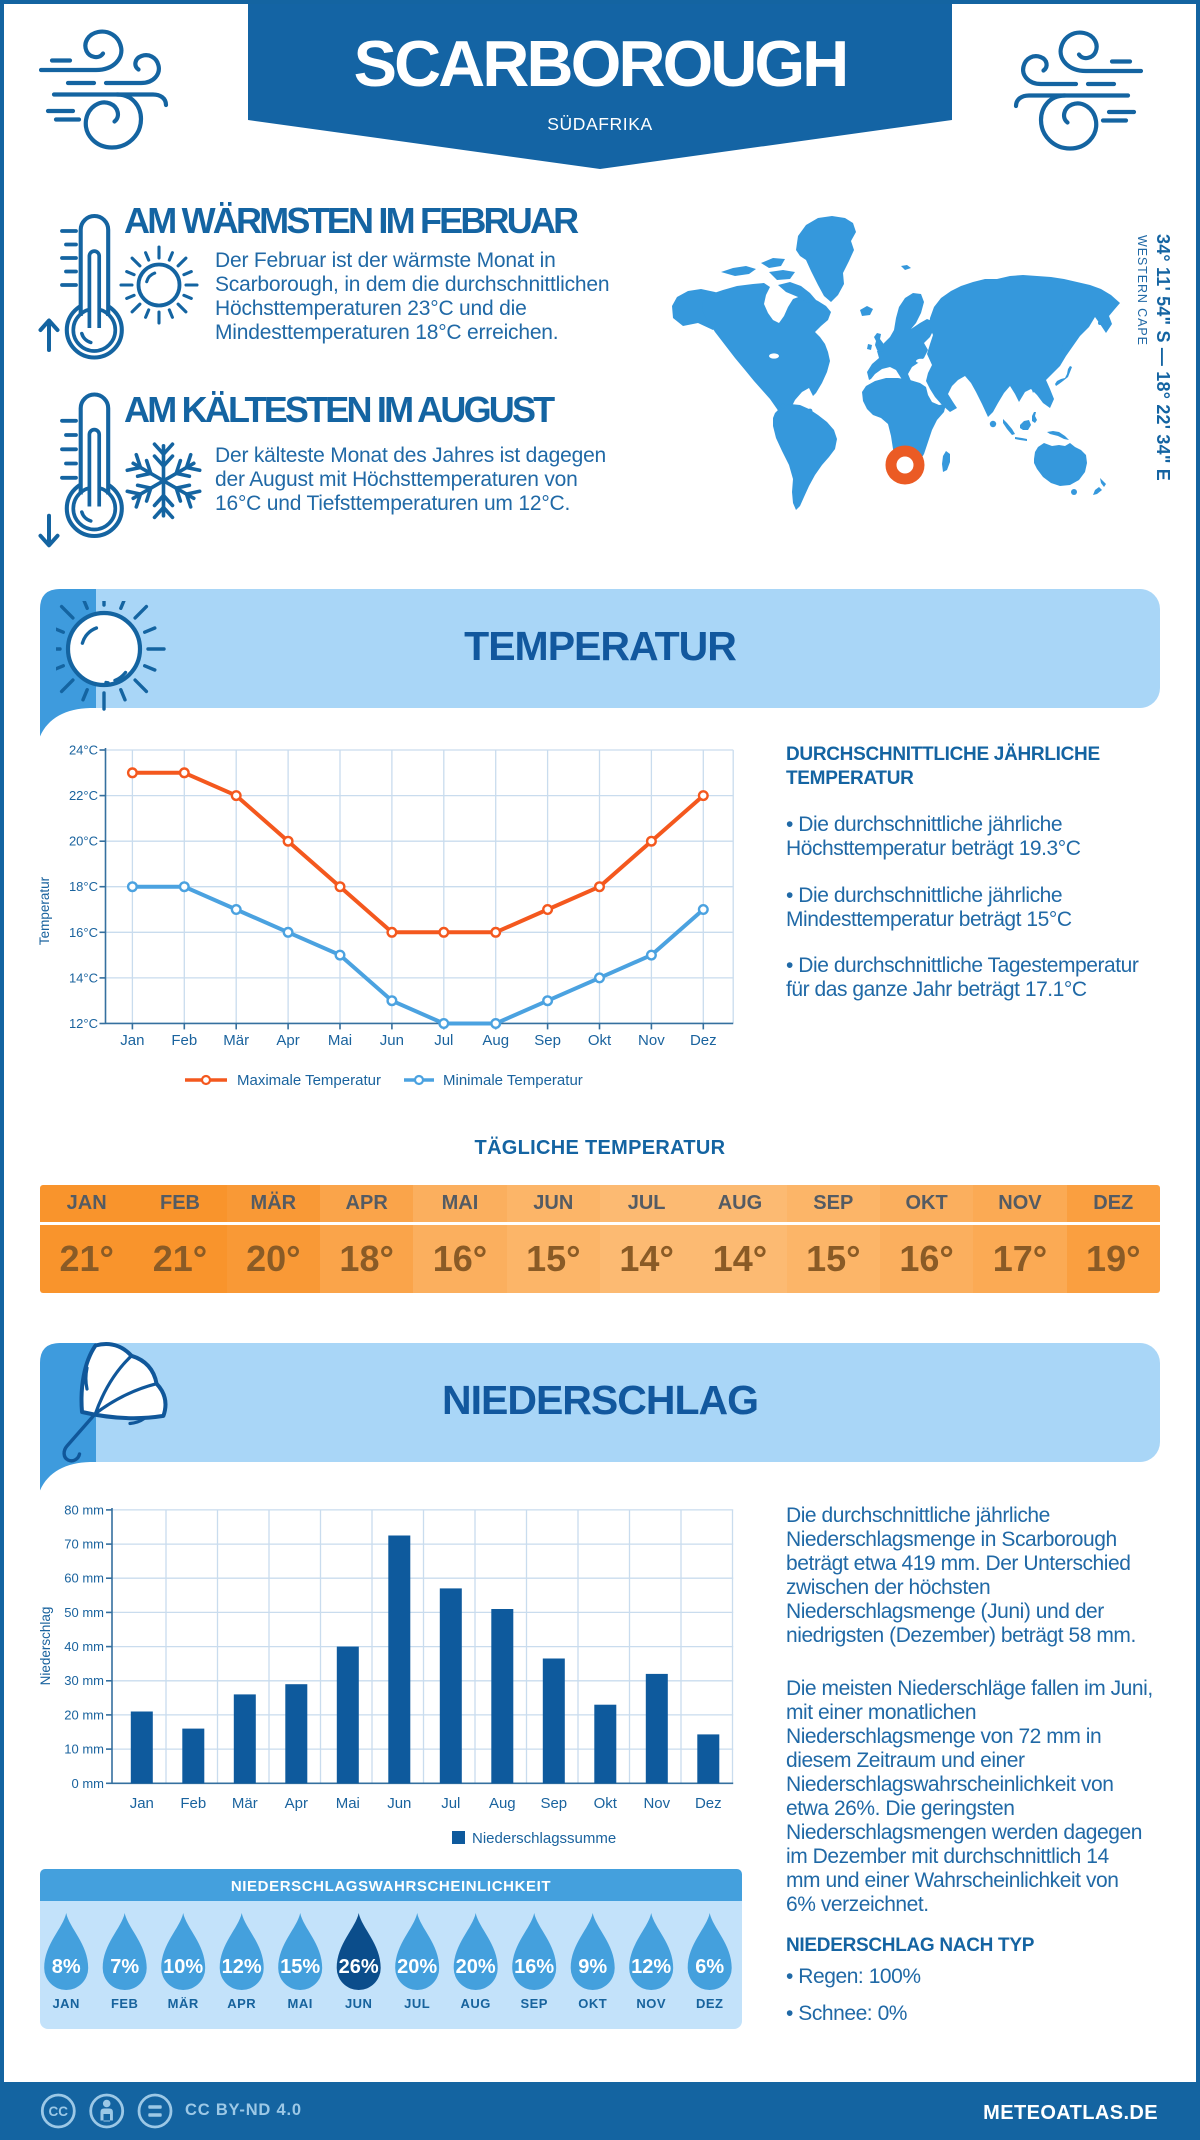 Image resolution: width=1200 pixels, height=2140 pixels. Describe the element at coordinates (83, 977) in the screenshot. I see `svg-text: 14°C` at that location.